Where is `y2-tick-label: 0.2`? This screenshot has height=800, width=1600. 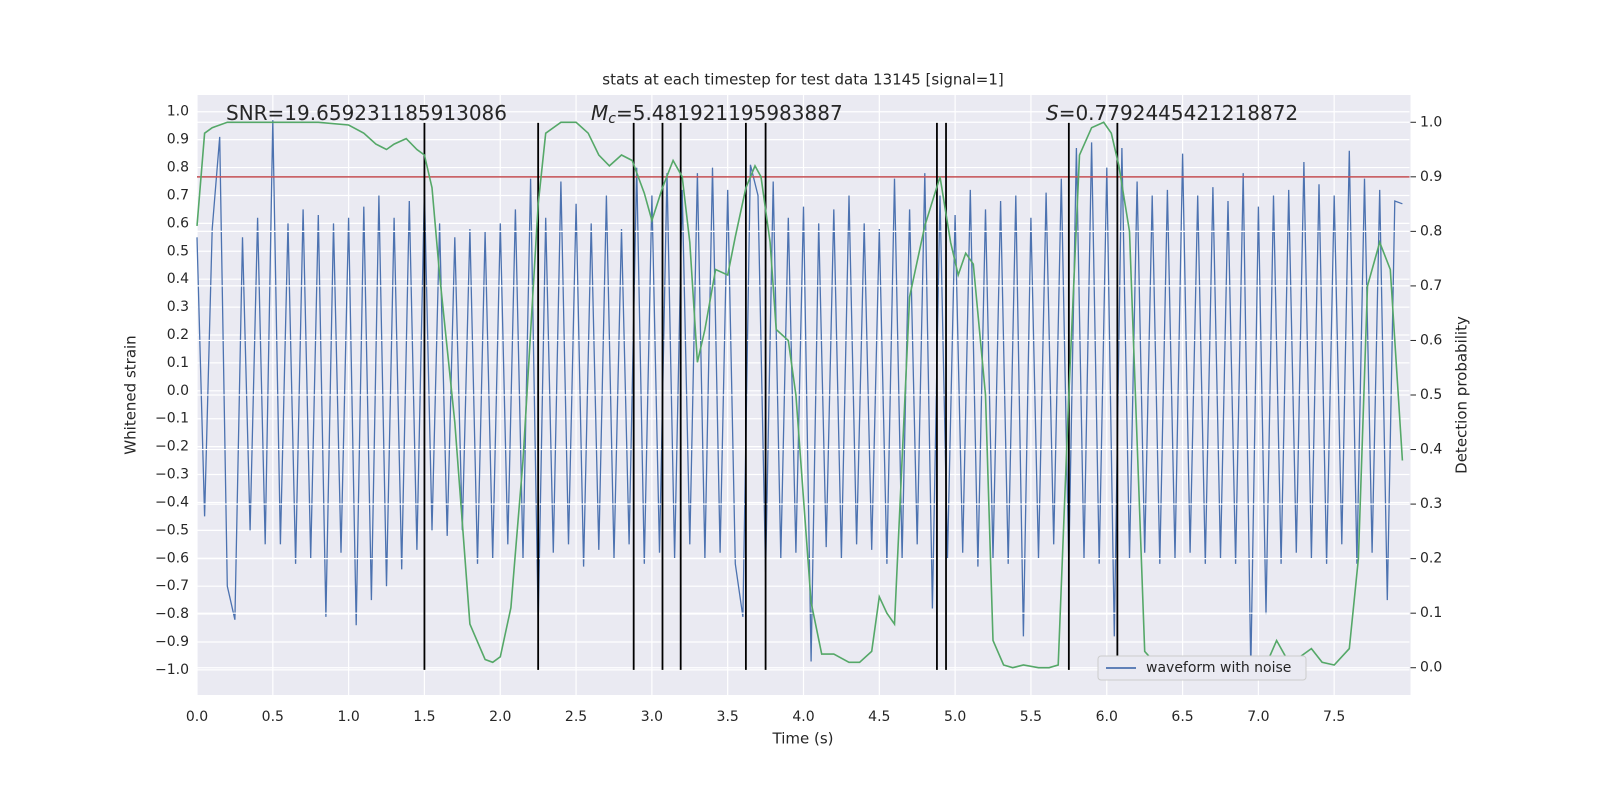
y2-tick-label: 0.2 is located at coordinates (1431, 559).